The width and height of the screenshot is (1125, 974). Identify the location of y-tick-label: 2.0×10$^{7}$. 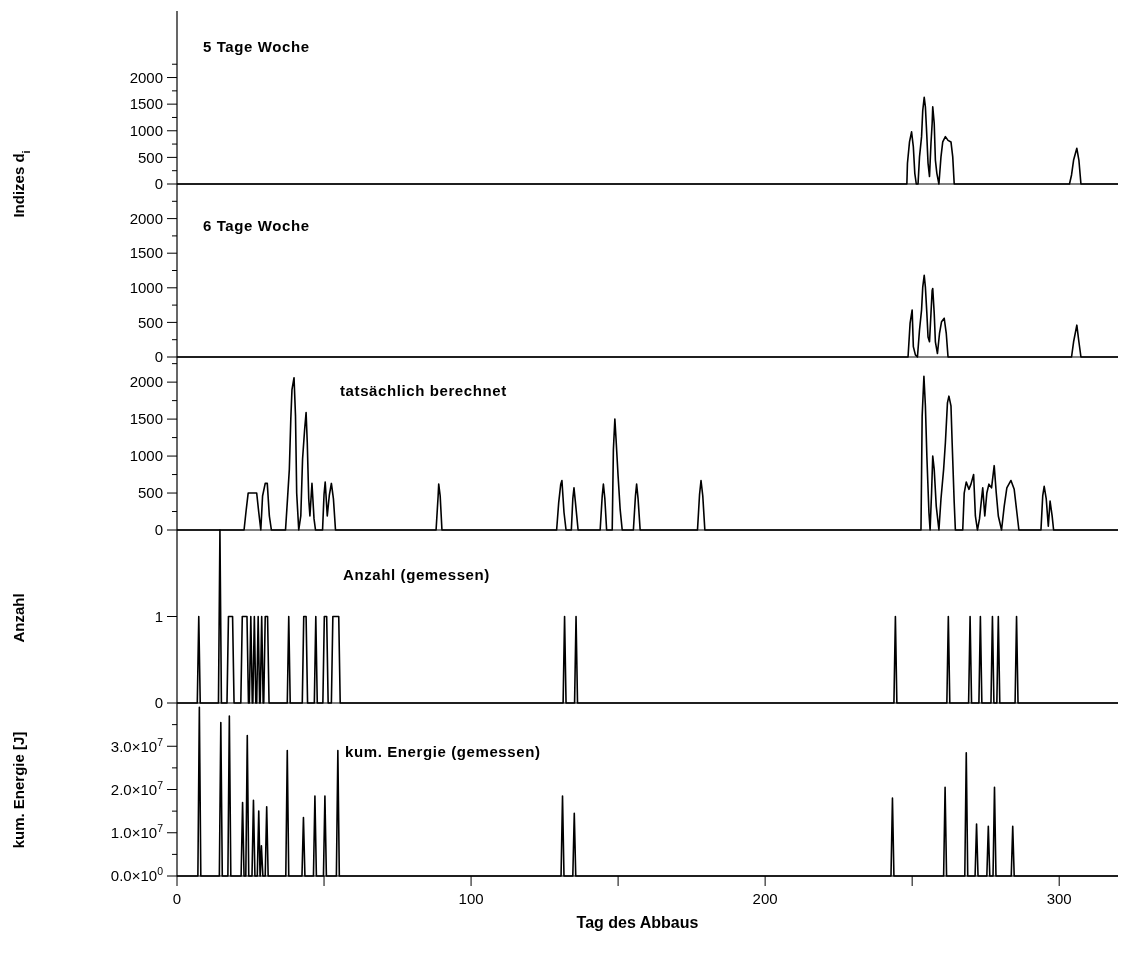
(137, 788).